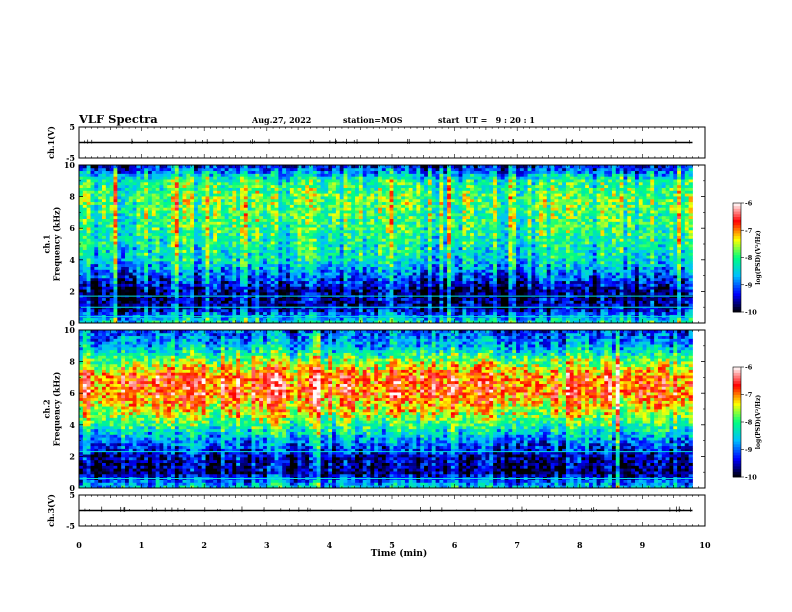 This screenshot has height=612, width=792. I want to click on x-tick-label: 8, so click(580, 545).